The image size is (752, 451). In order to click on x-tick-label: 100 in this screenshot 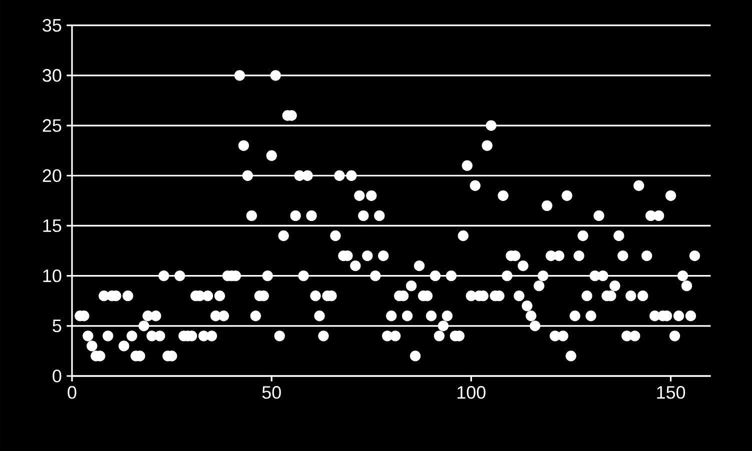, I will do `click(472, 392)`.